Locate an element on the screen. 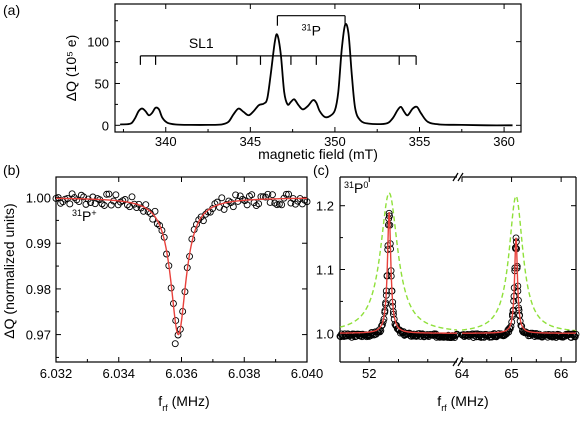  chart-b-xlabel-unit: (MHz) is located at coordinates (189, 401).